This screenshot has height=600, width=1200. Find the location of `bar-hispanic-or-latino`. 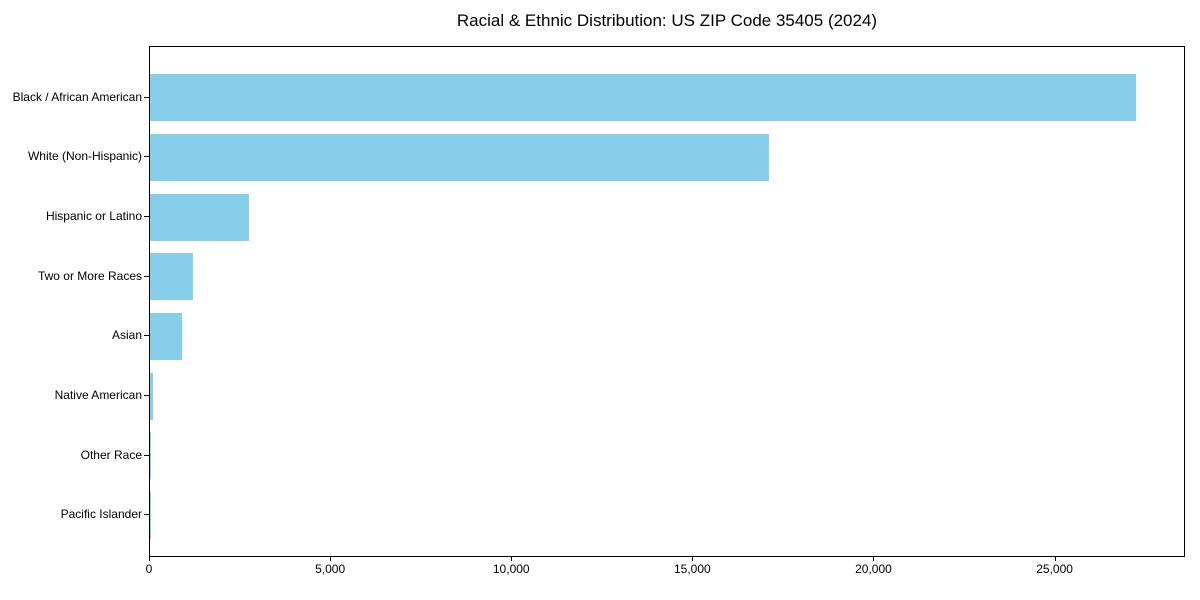

bar-hispanic-or-latino is located at coordinates (200, 217).